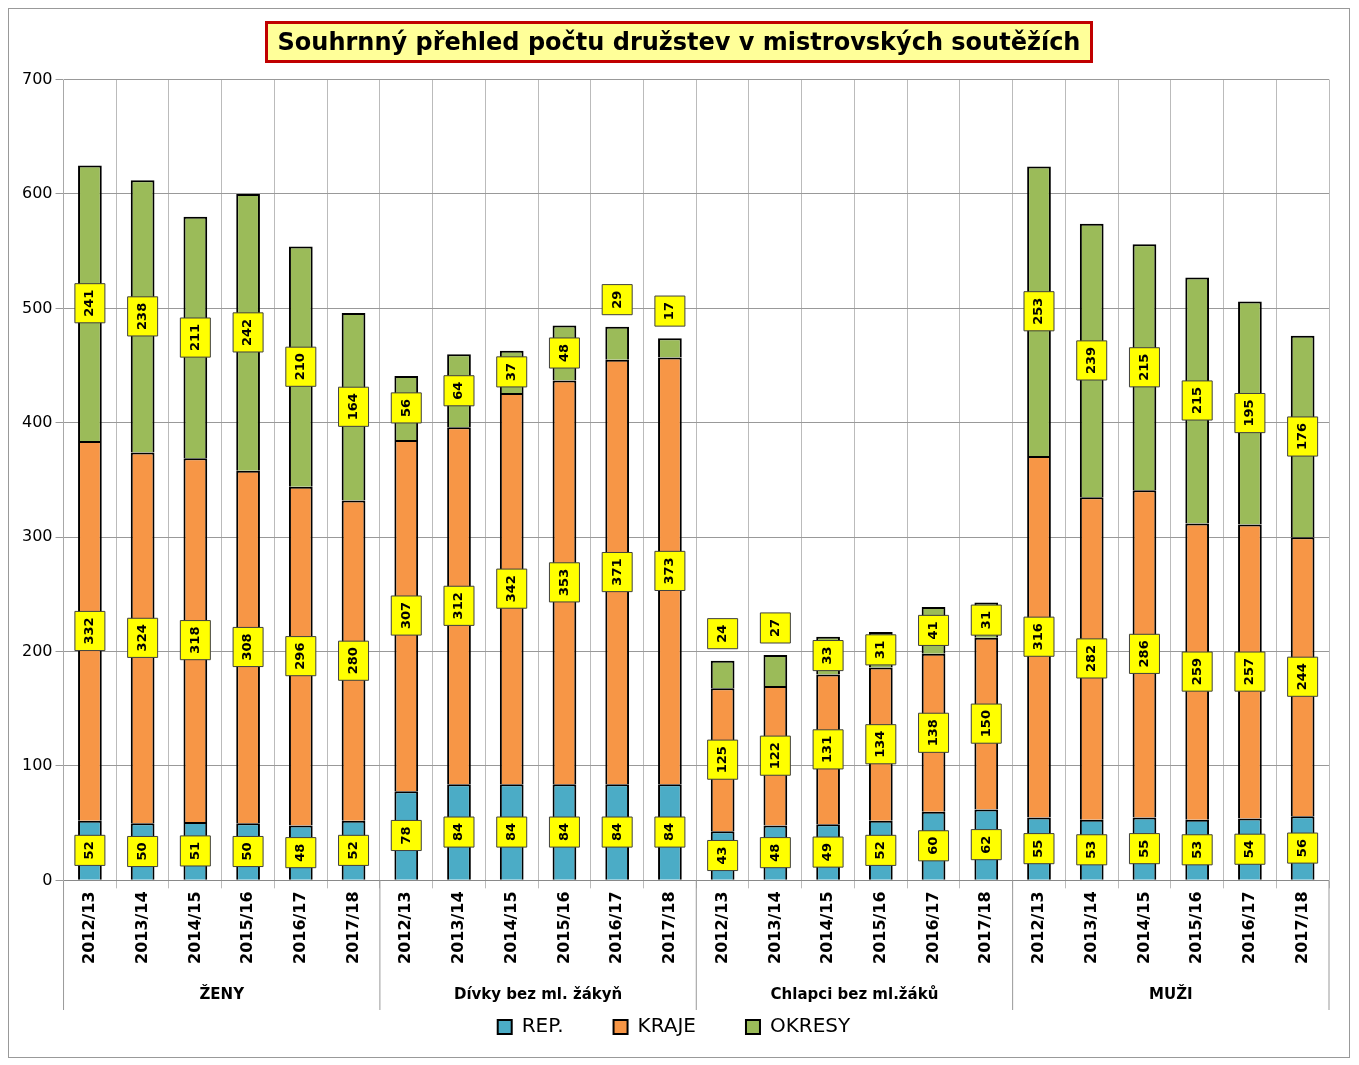 This screenshot has width=1359, height=1065. Describe the element at coordinates (538, 993) in the screenshot. I see `text: Dívky bez ml. žákyň` at that location.